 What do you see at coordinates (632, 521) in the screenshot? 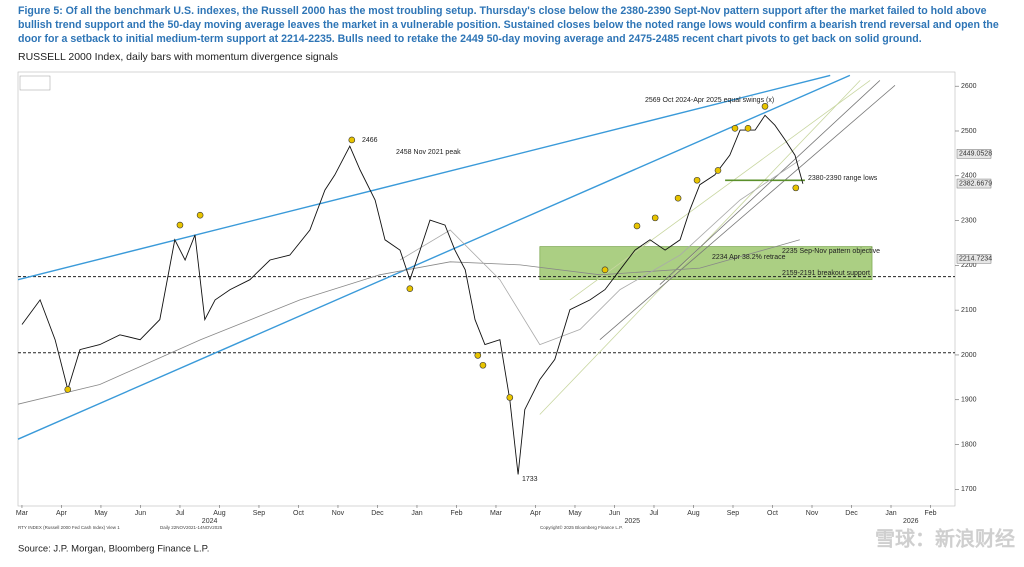
I see `year-label: 2025` at bounding box center [632, 521].